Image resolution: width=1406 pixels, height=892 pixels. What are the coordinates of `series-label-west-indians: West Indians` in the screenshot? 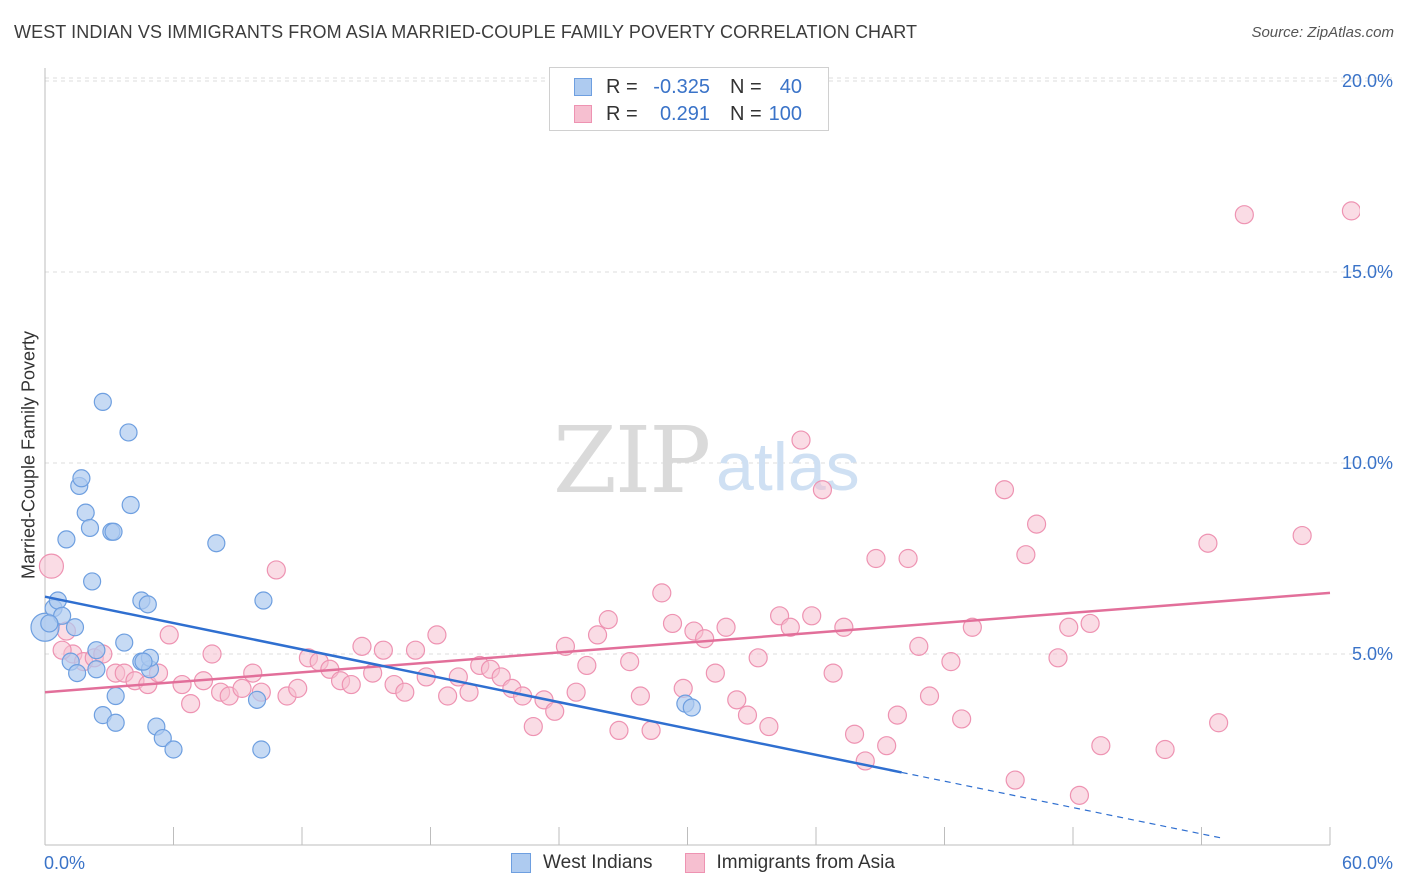 It's located at (598, 862).